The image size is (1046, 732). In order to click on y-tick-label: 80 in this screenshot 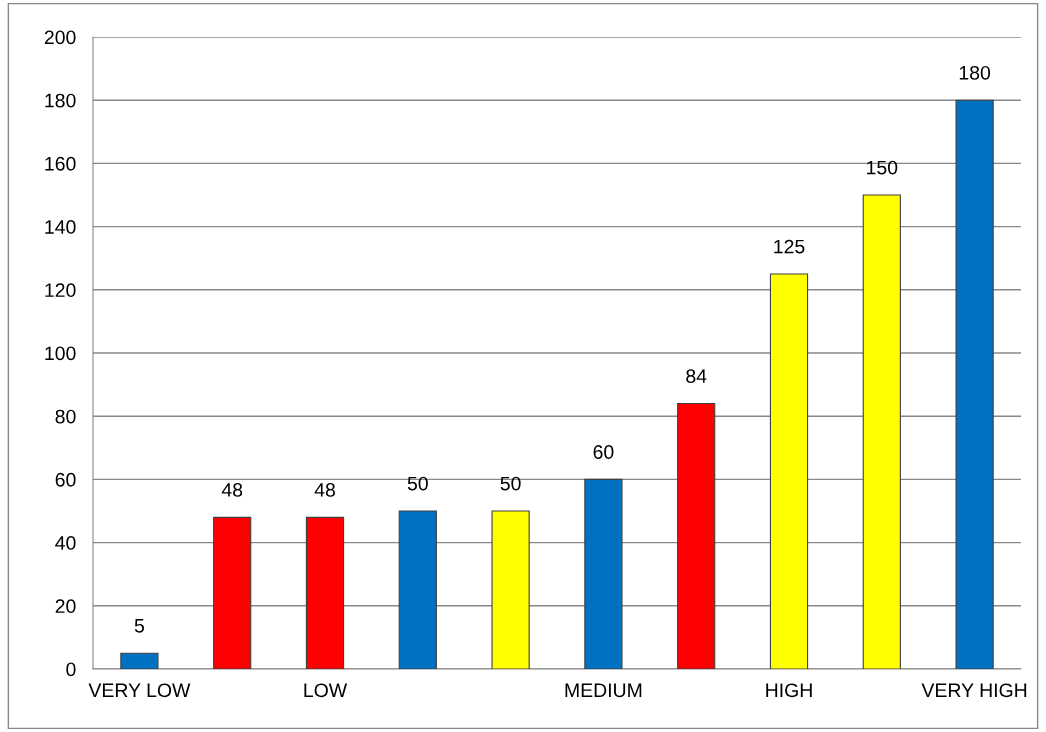, I will do `click(65, 416)`.